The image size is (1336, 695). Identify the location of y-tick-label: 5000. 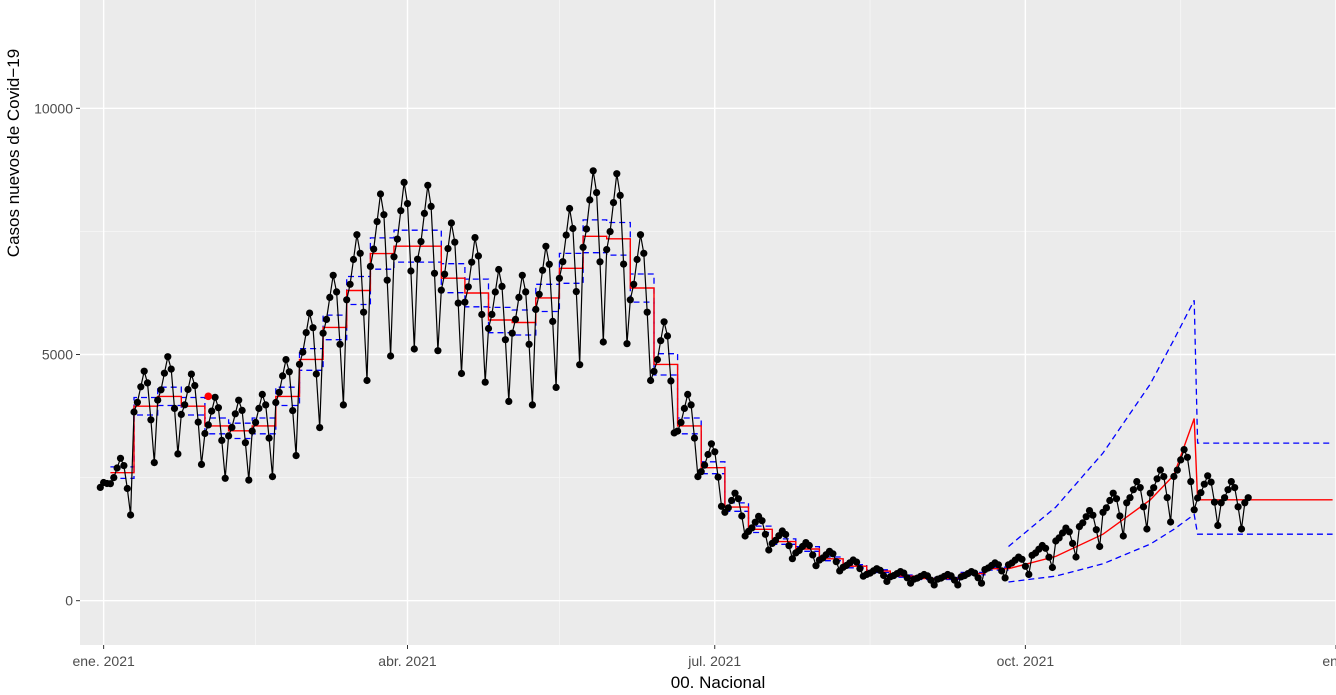
(57, 355).